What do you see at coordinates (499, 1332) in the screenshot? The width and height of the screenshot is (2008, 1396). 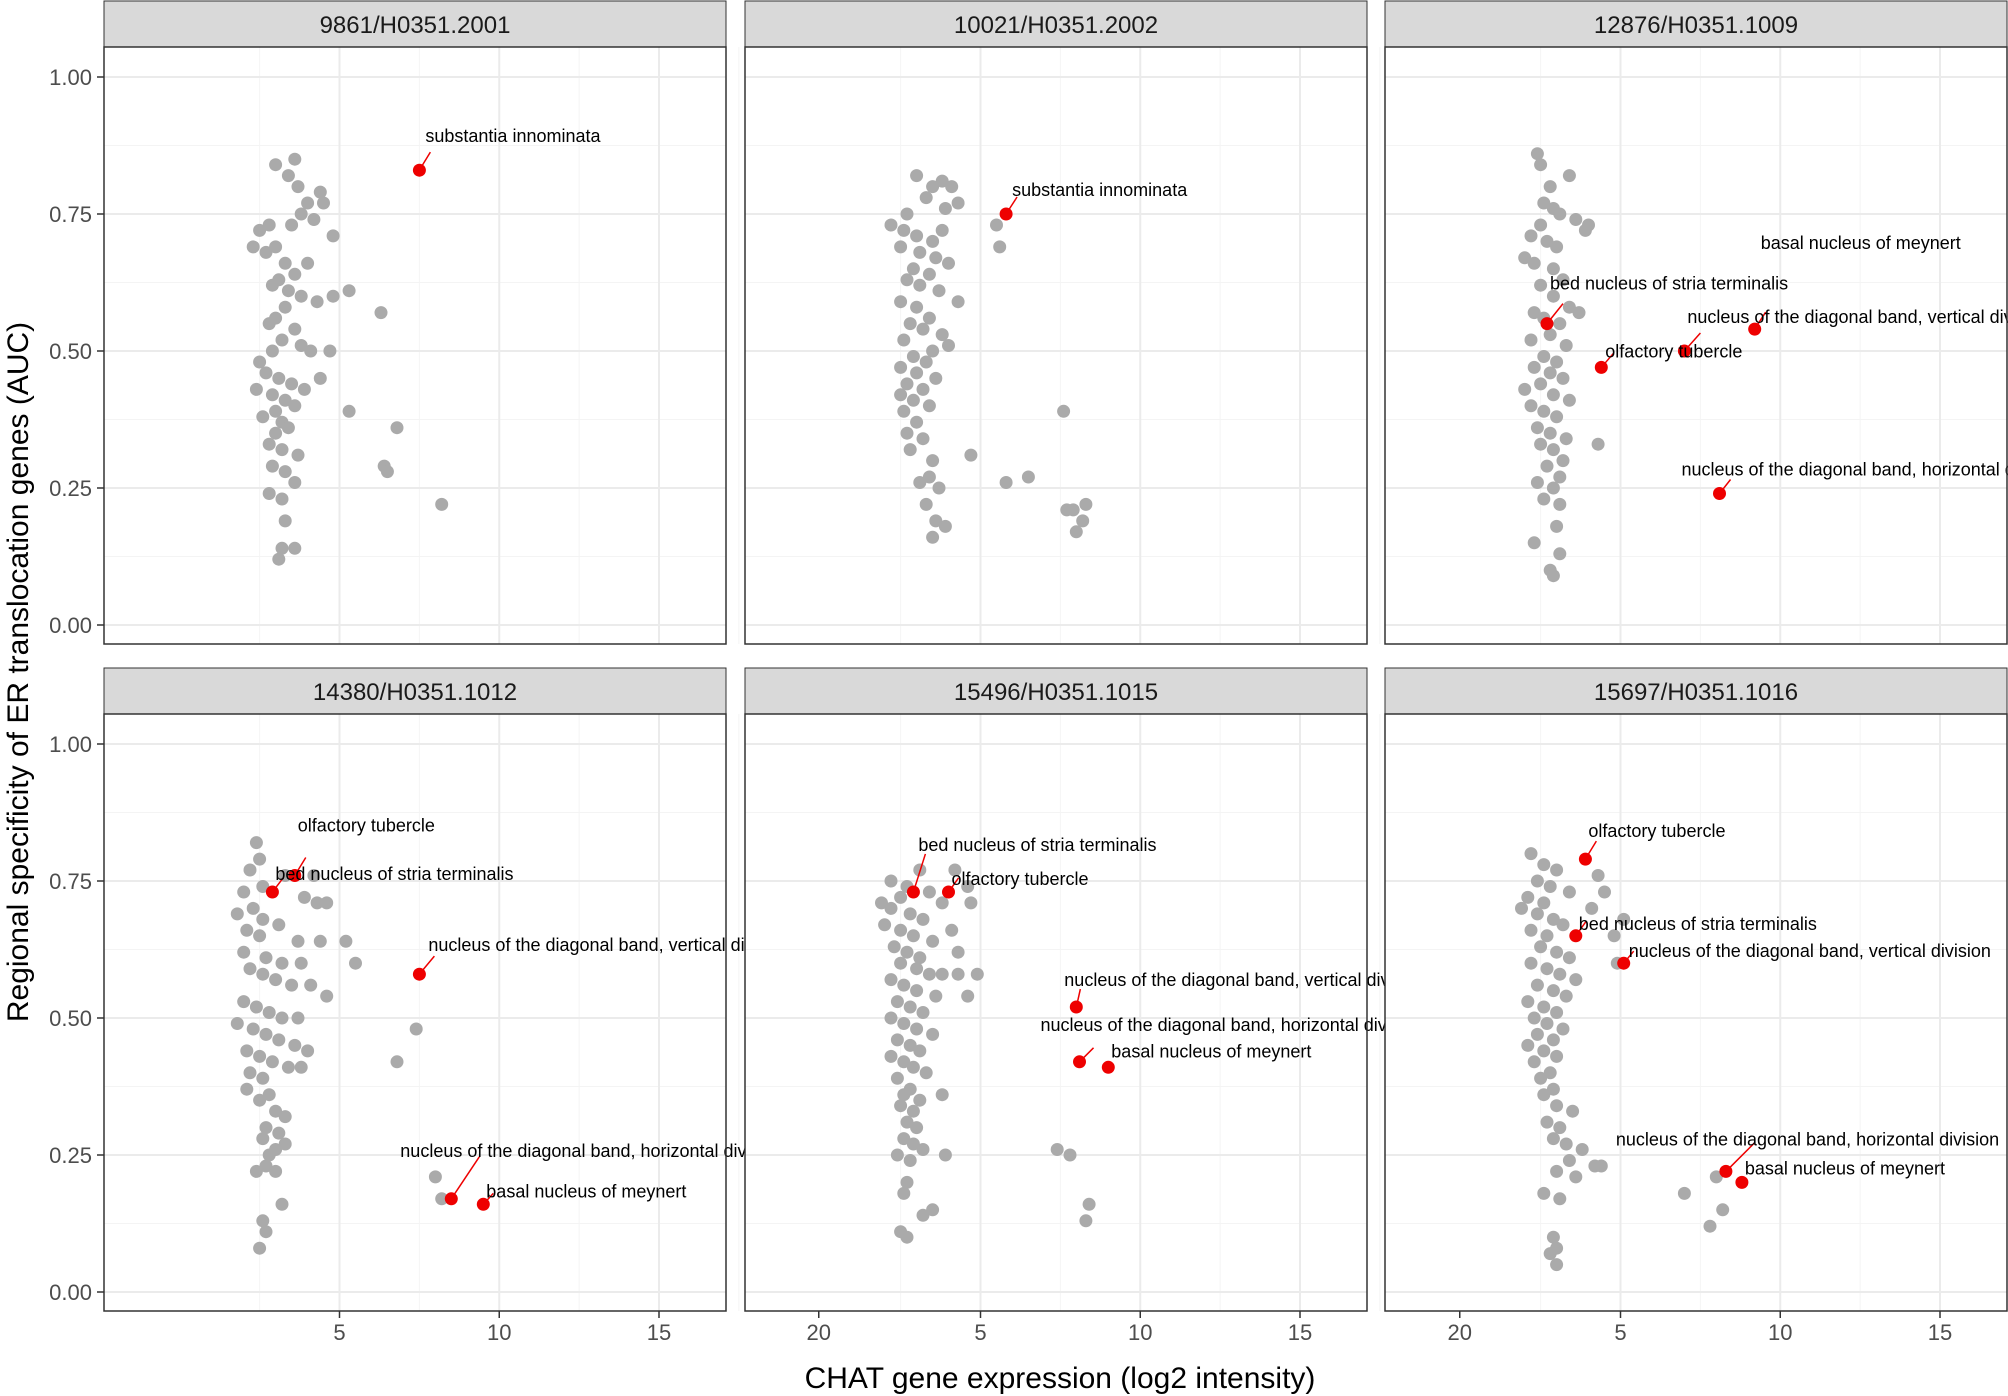 I see `x-tick-label: 10` at bounding box center [499, 1332].